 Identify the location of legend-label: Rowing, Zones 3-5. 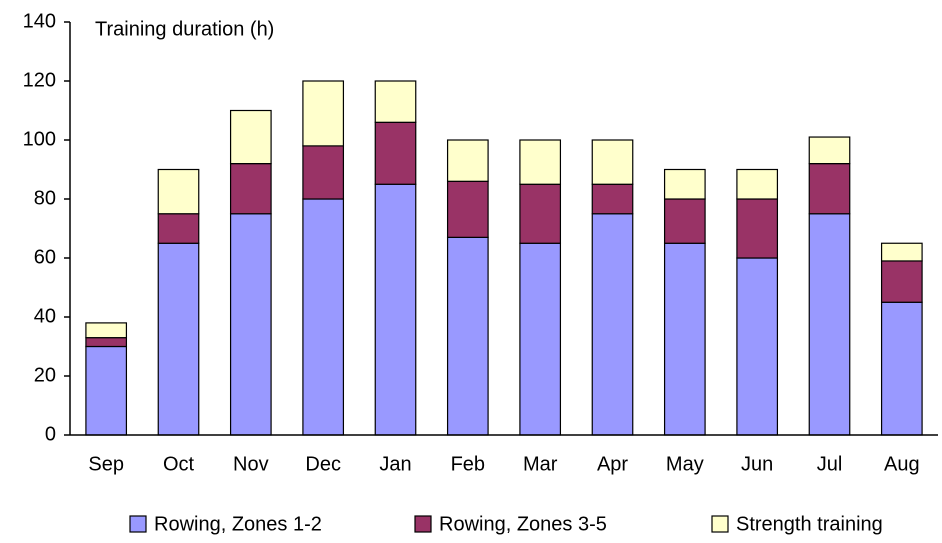
(523, 524).